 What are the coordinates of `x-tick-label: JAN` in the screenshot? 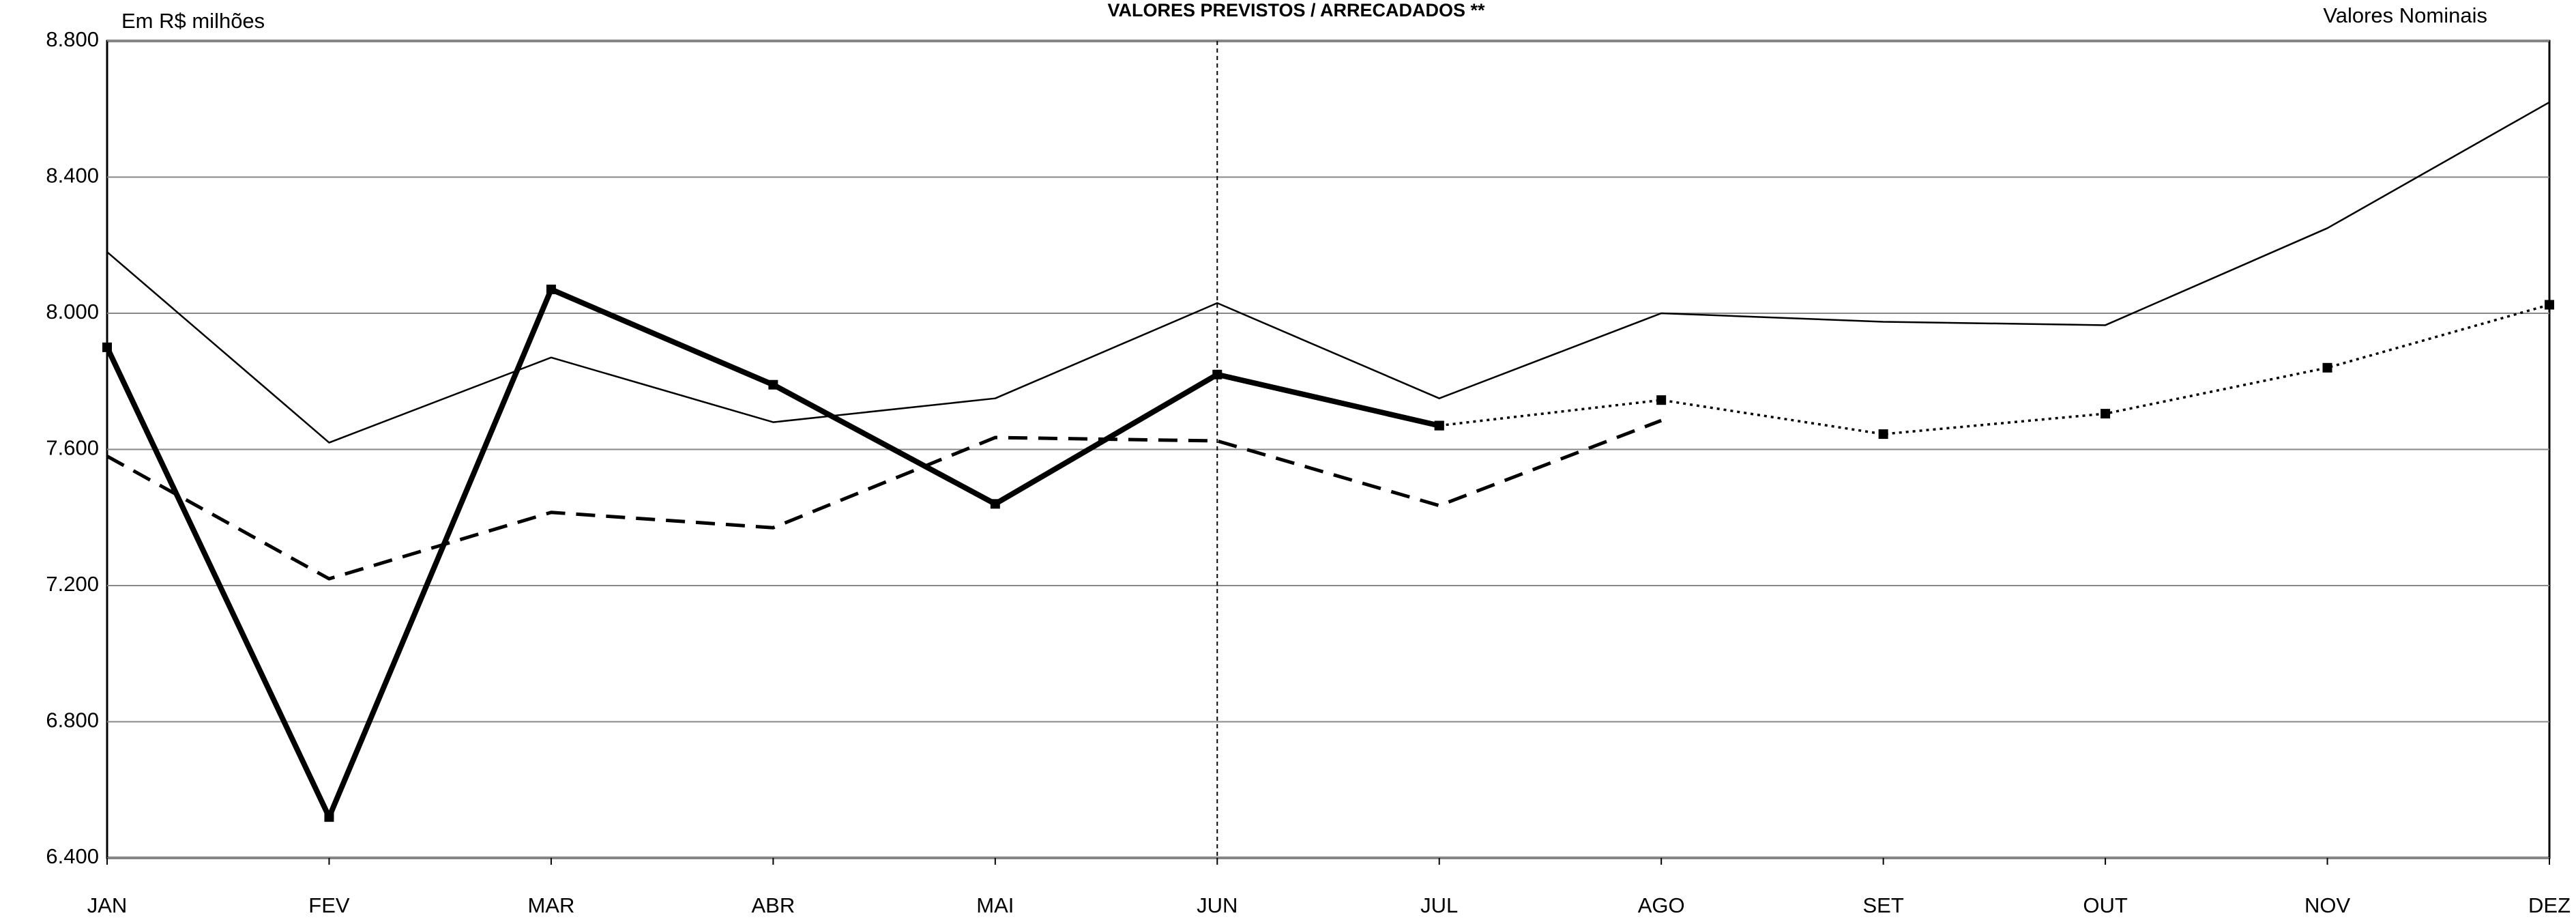 It's located at (107, 905).